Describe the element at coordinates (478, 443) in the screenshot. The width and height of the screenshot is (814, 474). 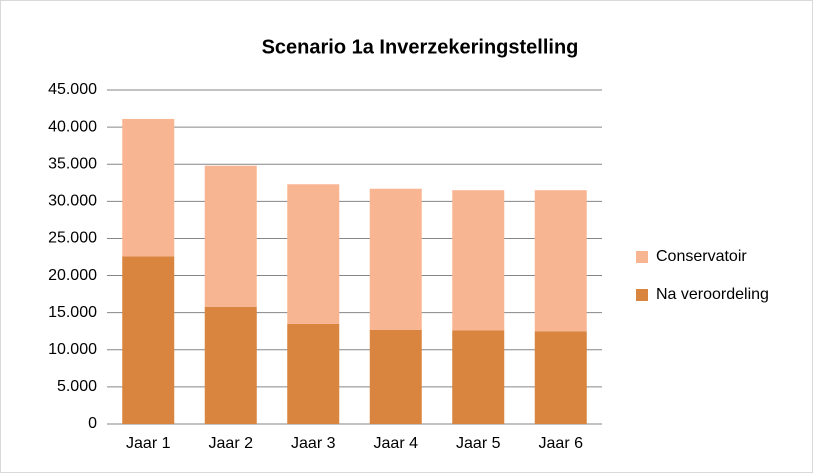
I see `x-tick-label: Jaar 5` at that location.